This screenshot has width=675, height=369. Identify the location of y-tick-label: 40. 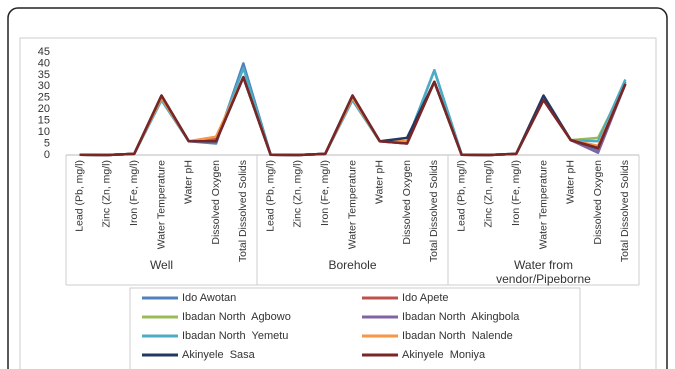
(44, 63).